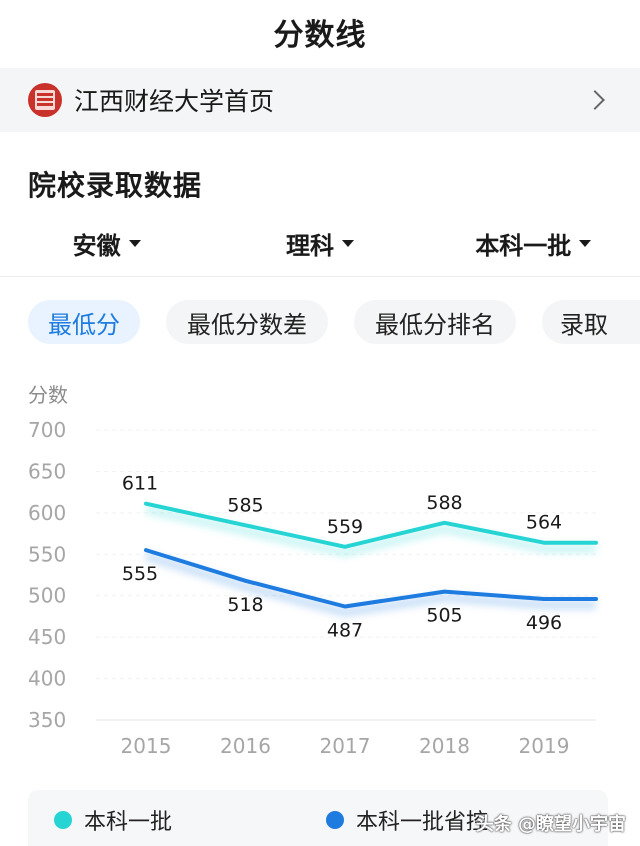 The width and height of the screenshot is (640, 846). Describe the element at coordinates (595, 100) in the screenshot. I see `chevron-right-icon` at that location.